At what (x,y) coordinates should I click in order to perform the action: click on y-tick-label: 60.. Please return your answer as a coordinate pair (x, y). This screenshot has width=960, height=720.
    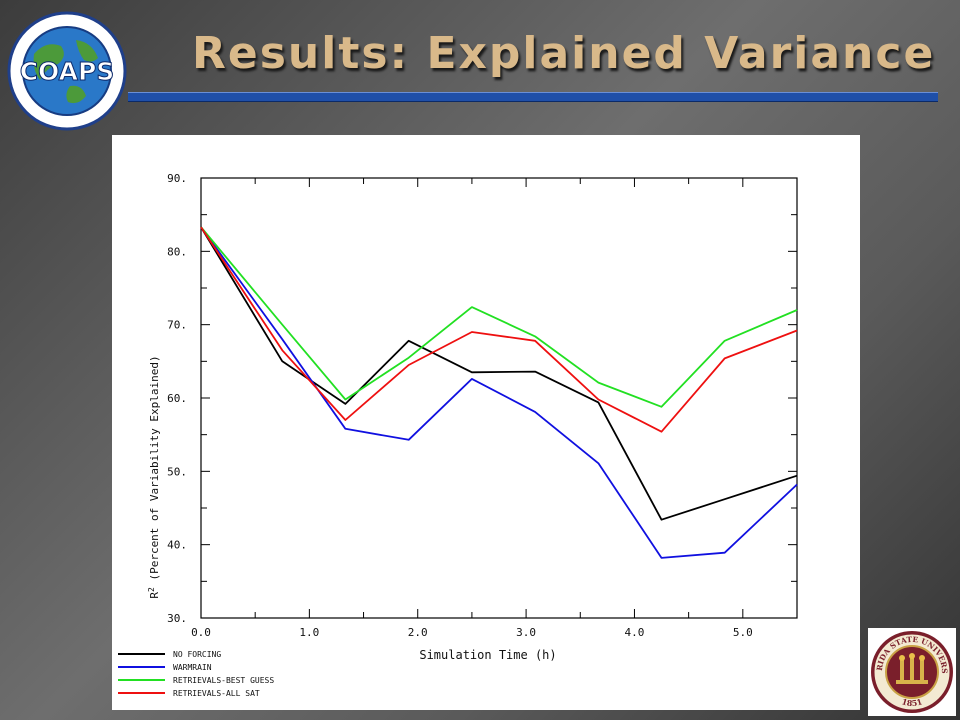
    Looking at the image, I should click on (177, 398).